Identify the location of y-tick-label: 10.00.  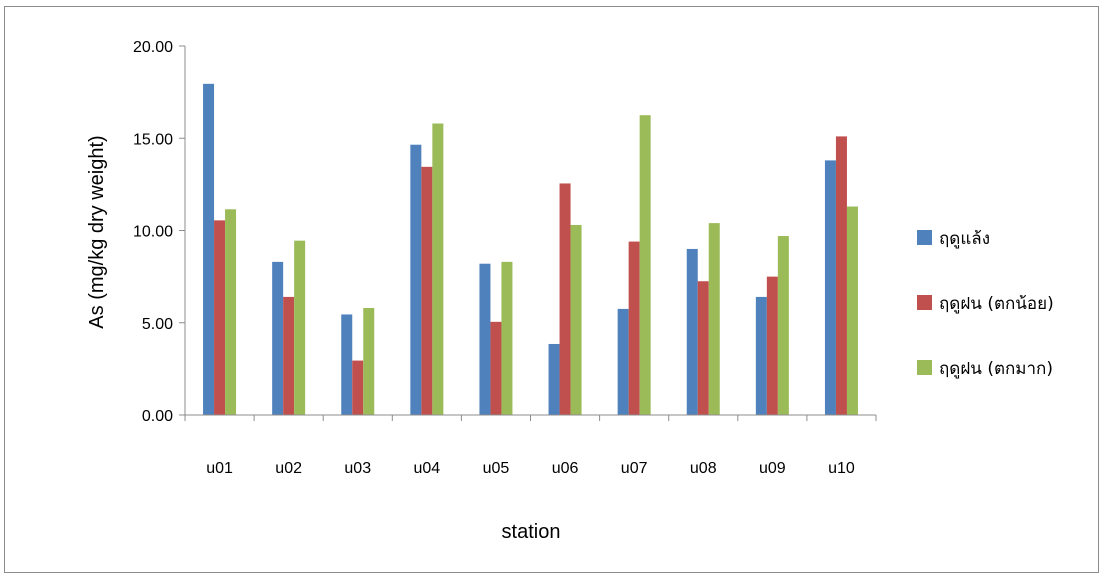
(153, 232).